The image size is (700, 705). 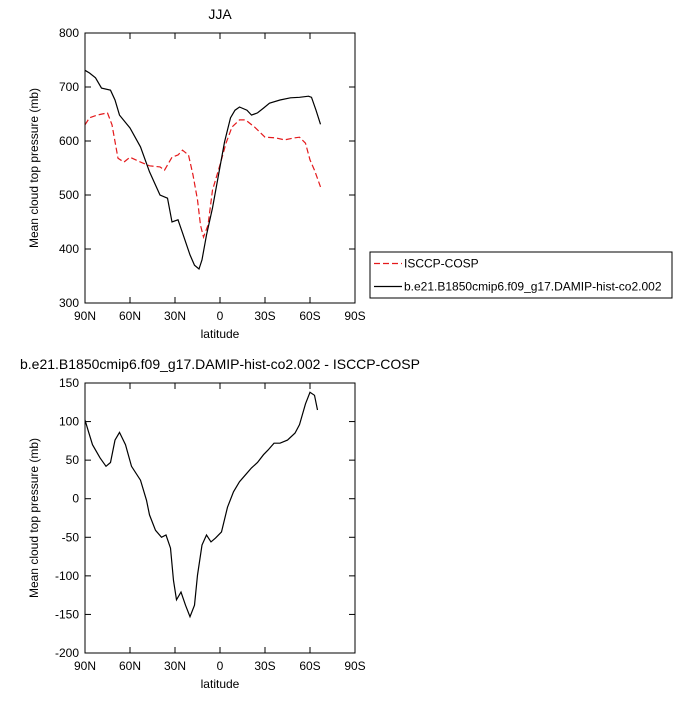 What do you see at coordinates (69, 383) in the screenshot?
I see `y-tick-label: 150` at bounding box center [69, 383].